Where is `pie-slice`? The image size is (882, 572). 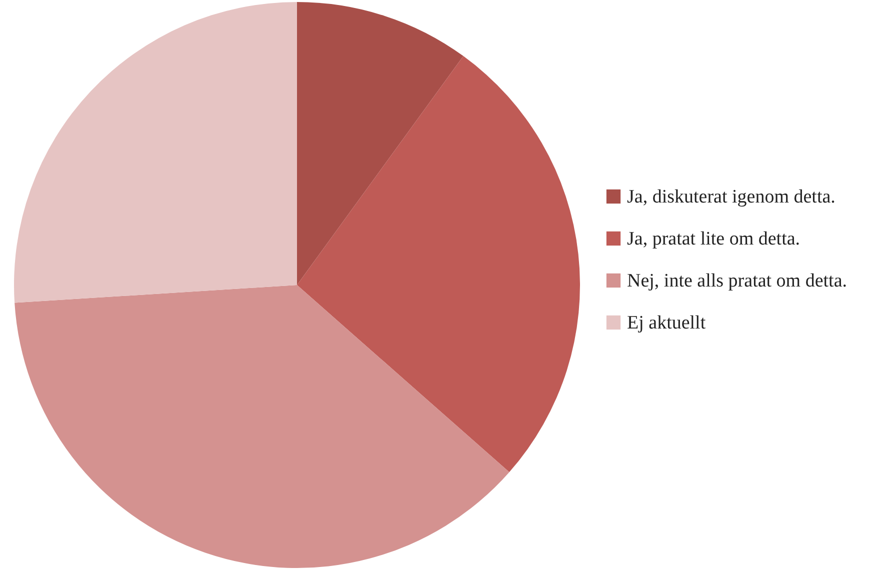 pie-slice is located at coordinates (380, 143).